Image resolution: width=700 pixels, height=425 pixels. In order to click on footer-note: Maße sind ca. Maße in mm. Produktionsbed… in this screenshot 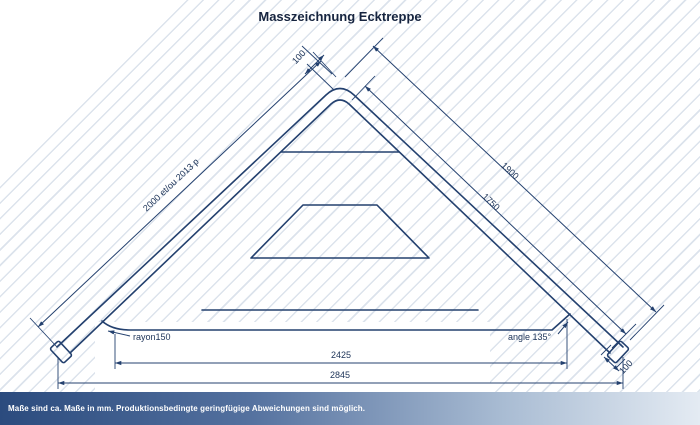, I will do `click(187, 408)`.